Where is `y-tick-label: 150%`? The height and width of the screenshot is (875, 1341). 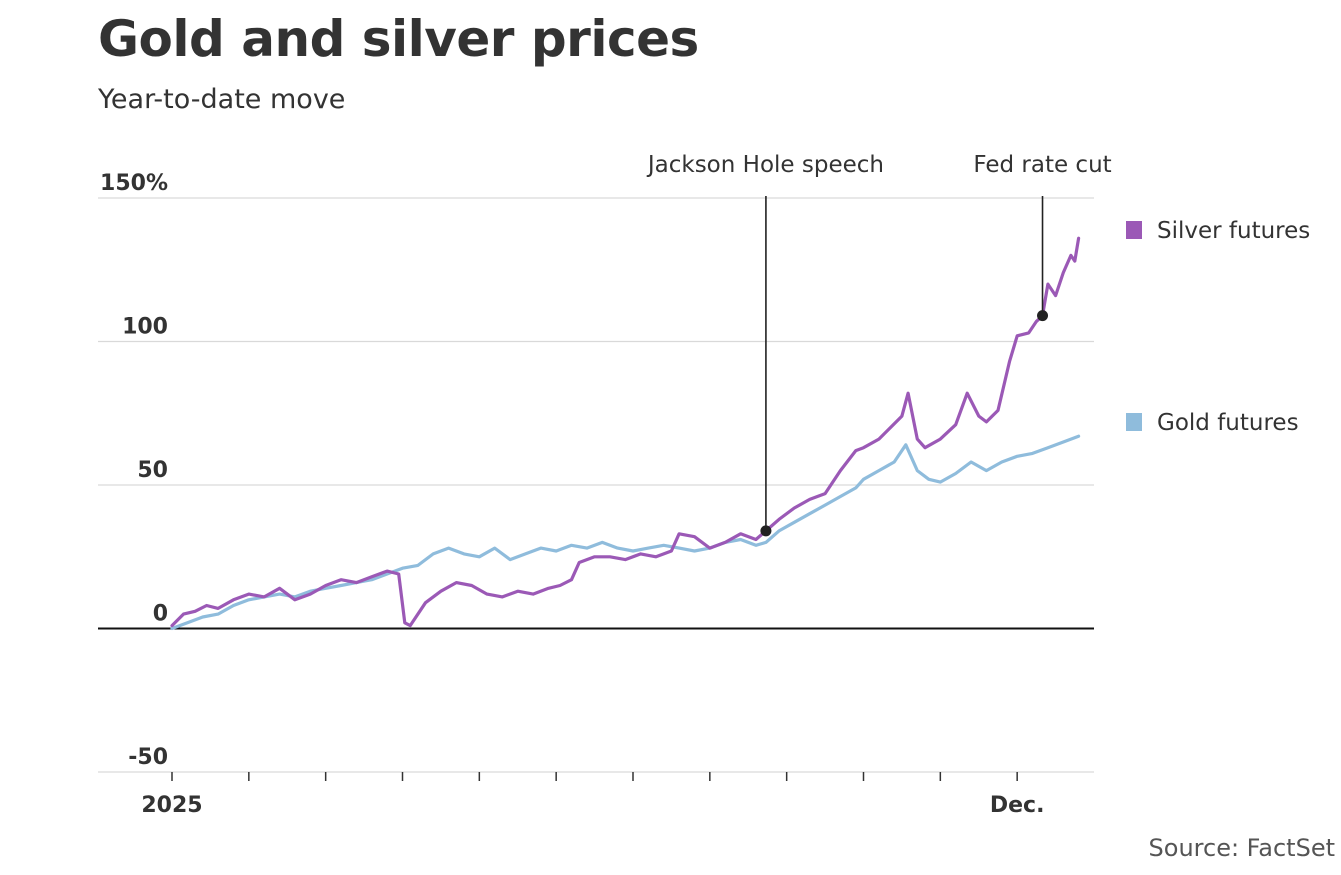
y-tick-label: 150% is located at coordinates (134, 183).